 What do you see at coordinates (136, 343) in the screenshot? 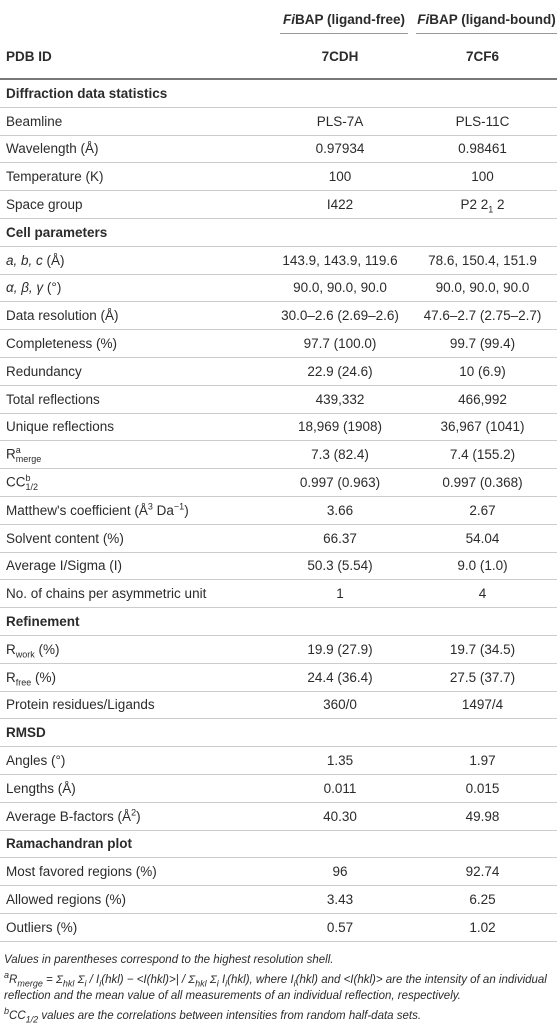
I see `row-label: Completeness (%)` at bounding box center [136, 343].